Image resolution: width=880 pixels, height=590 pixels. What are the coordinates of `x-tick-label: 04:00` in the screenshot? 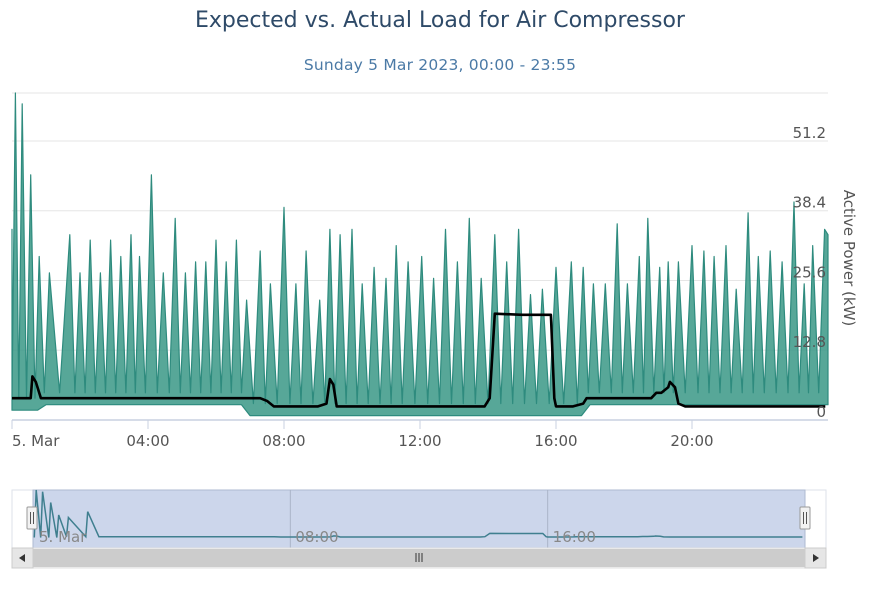 It's located at (147, 441).